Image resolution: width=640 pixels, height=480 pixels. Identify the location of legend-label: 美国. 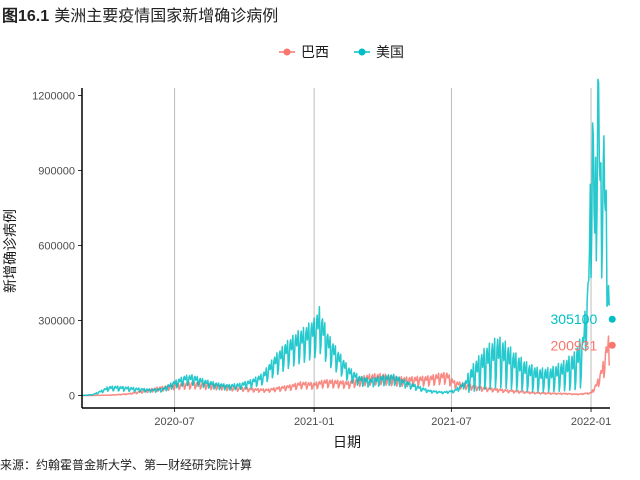
(390, 53).